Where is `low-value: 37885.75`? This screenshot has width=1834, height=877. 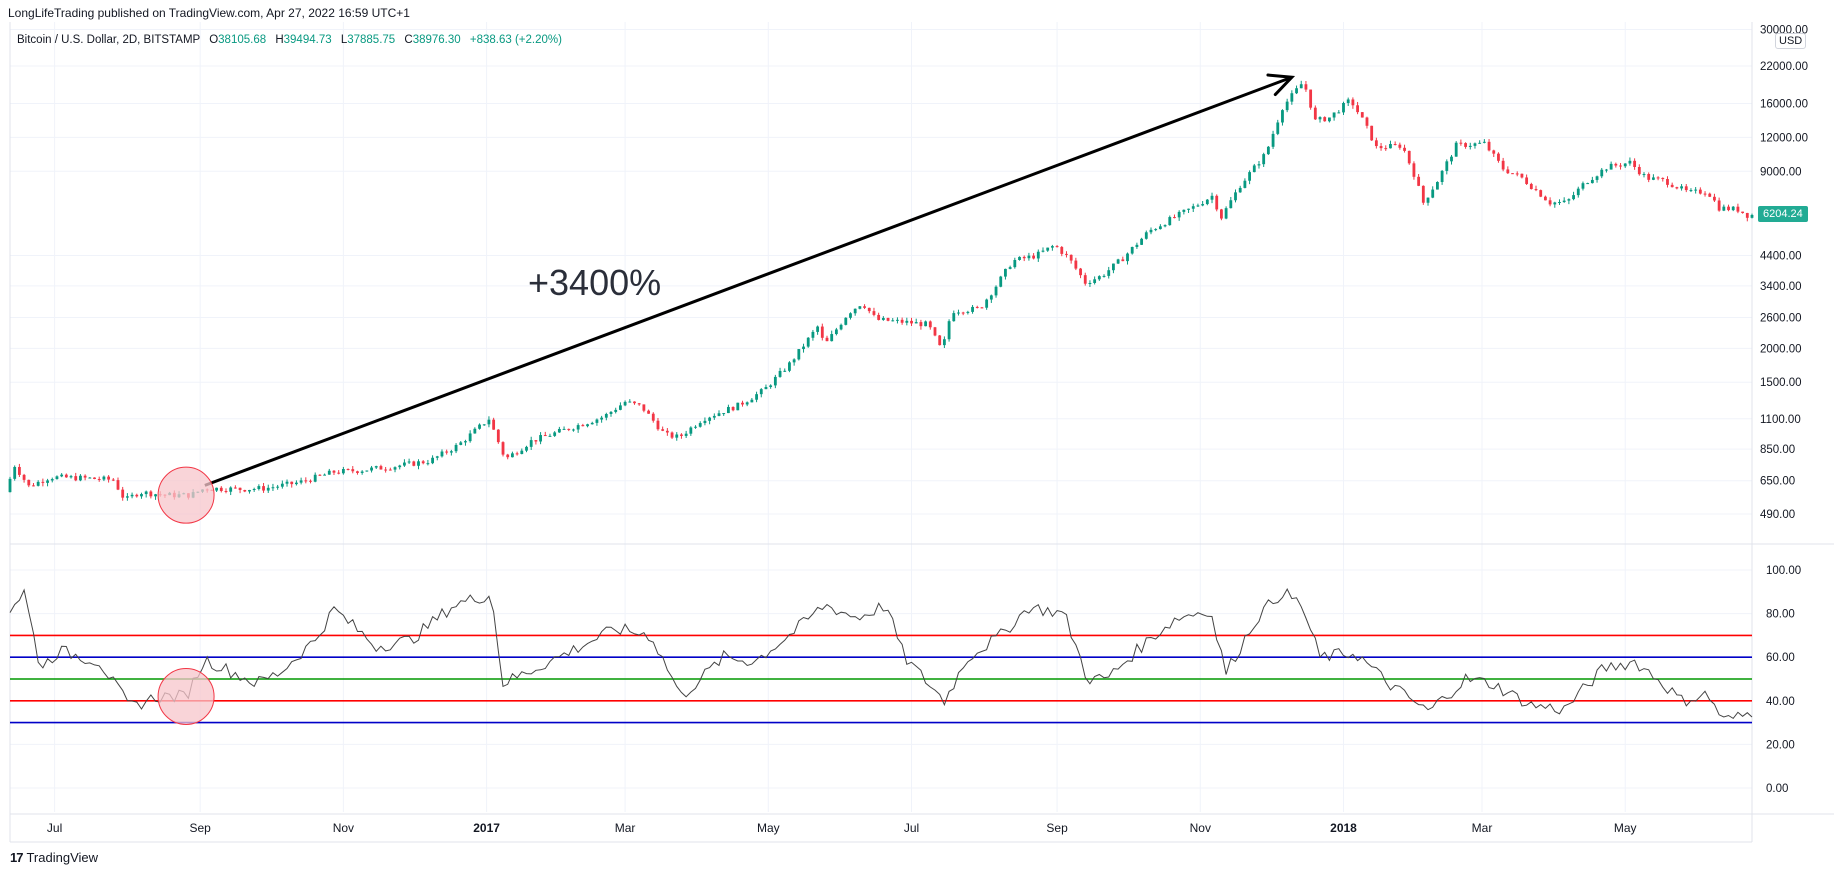 low-value: 37885.75 is located at coordinates (371, 40).